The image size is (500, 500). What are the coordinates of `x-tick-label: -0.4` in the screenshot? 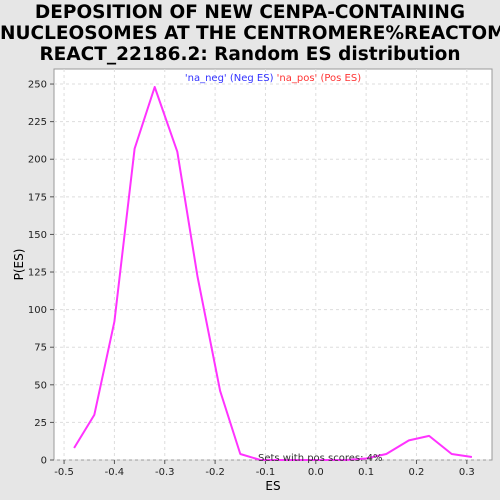 It's located at (115, 472).